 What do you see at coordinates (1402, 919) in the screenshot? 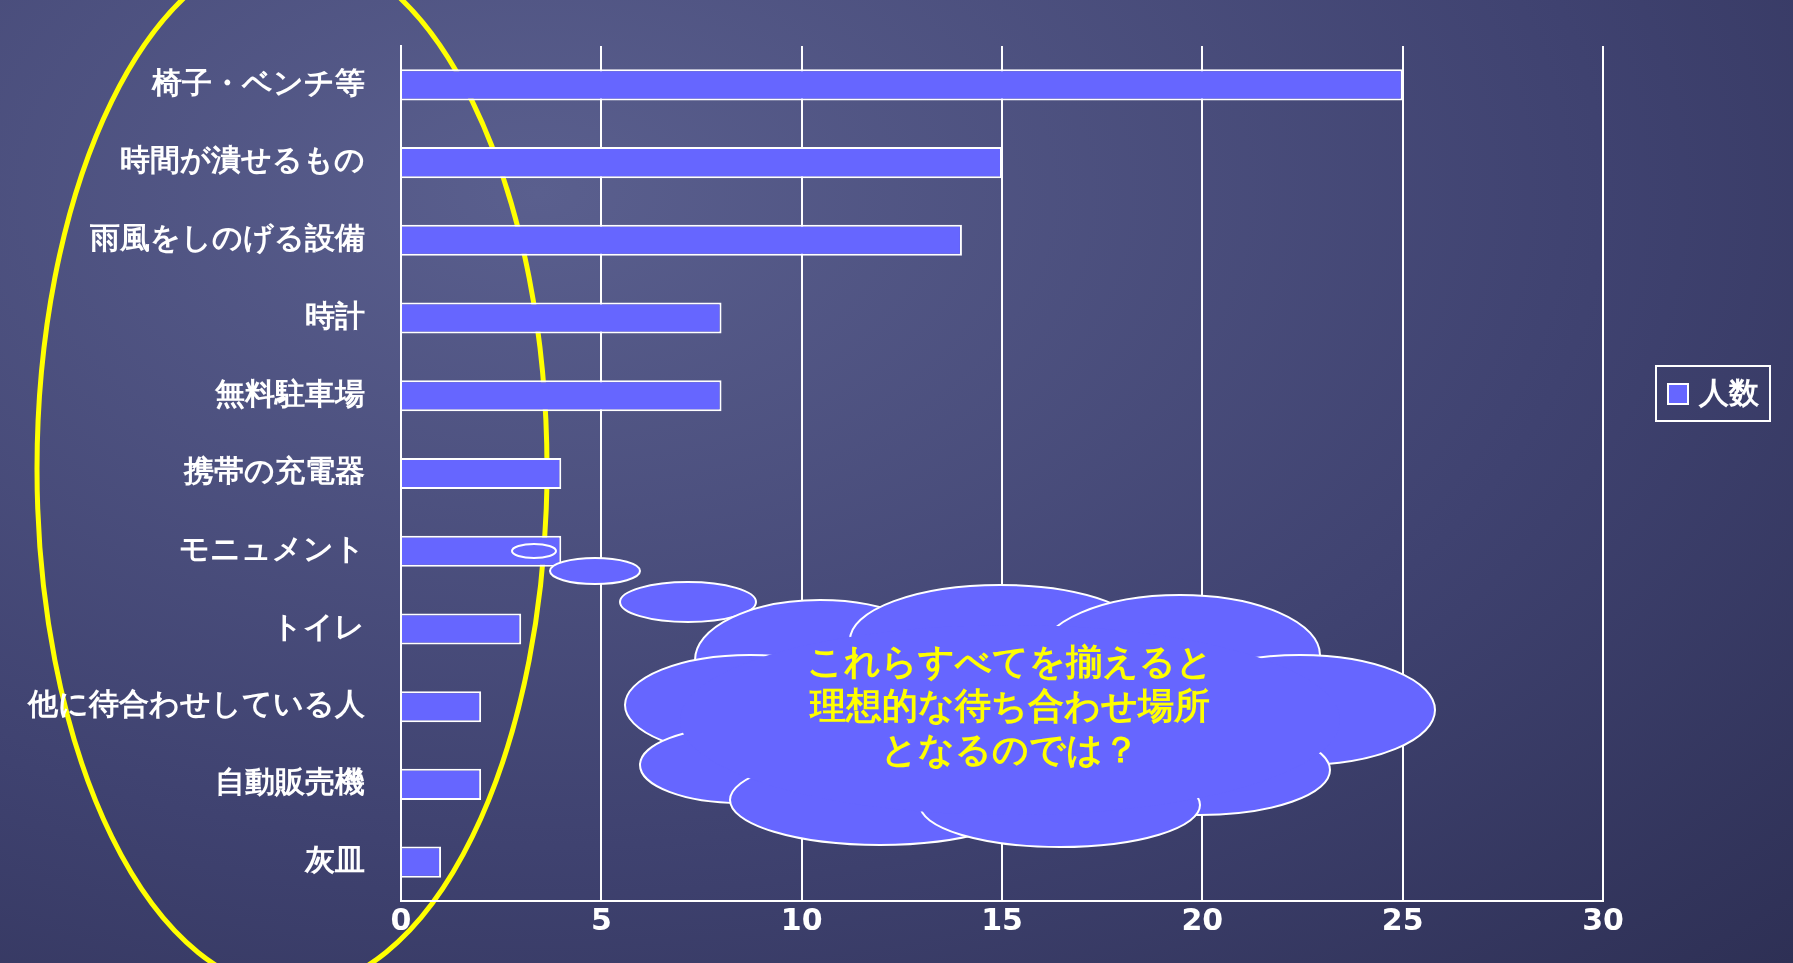
I see `x-tick-label: 25` at bounding box center [1402, 919].